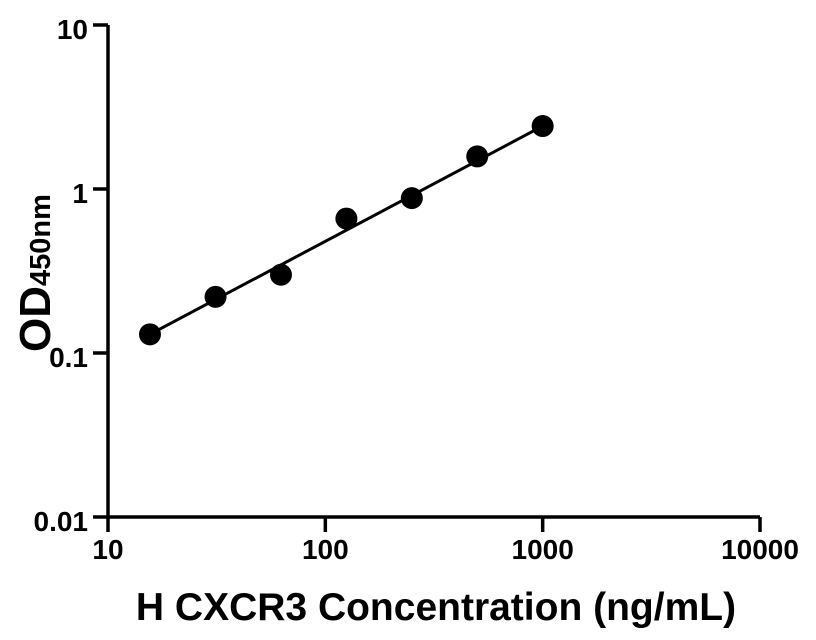 This screenshot has height=640, width=816. I want to click on y-axis-title: OD450nm, so click(35, 273).